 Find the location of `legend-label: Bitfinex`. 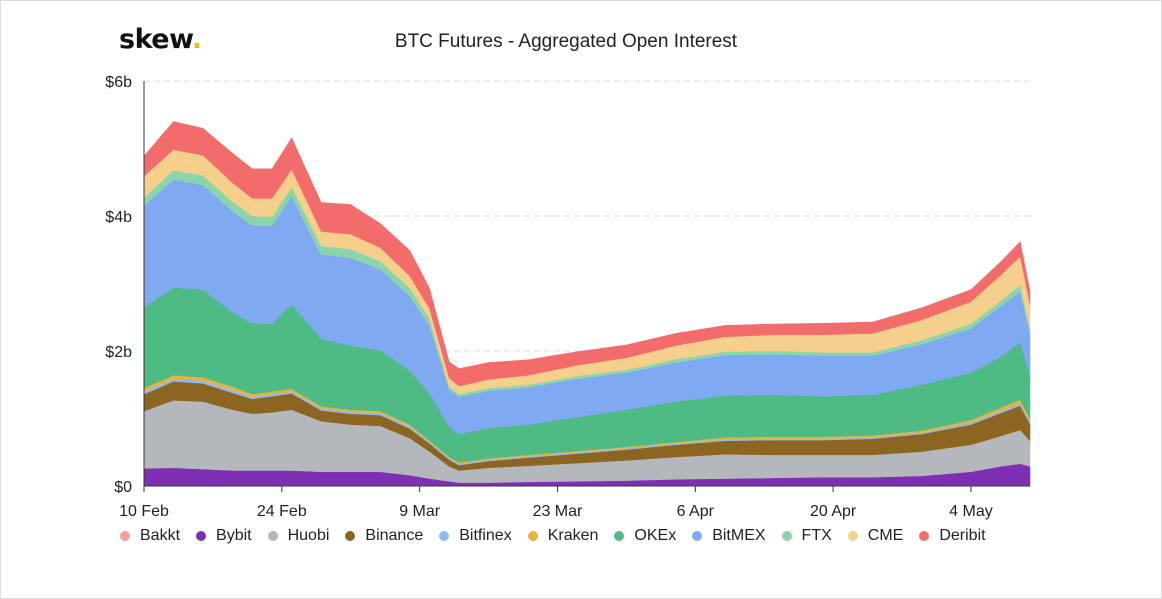

legend-label: Bitfinex is located at coordinates (485, 535).